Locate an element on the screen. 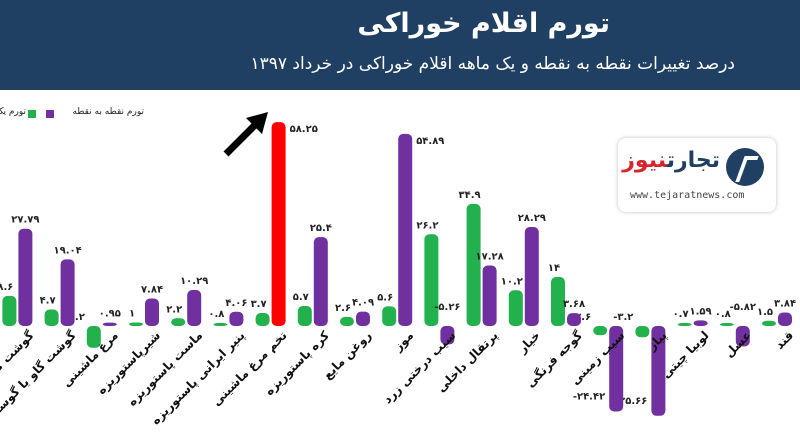  label-p2p-13: ۴.۰۶ is located at coordinates (236, 303).